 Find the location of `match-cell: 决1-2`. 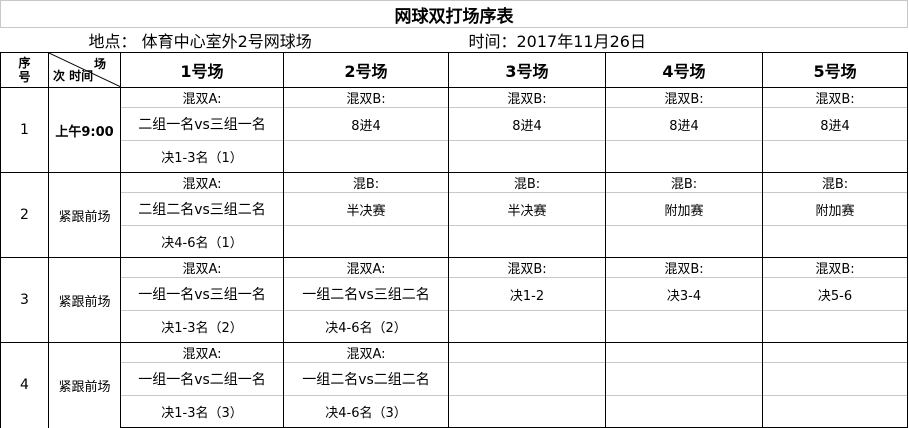

match-cell: 决1-2 is located at coordinates (527, 294).